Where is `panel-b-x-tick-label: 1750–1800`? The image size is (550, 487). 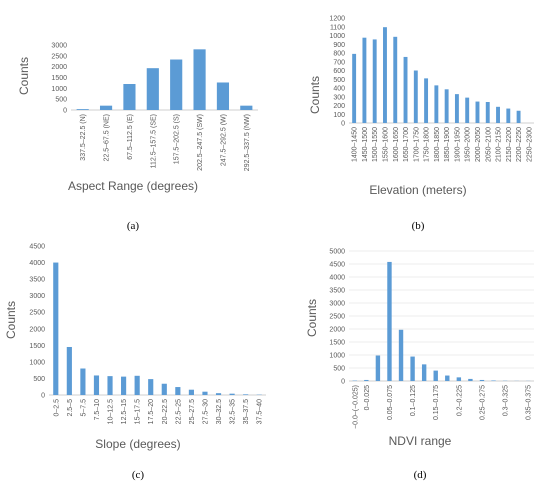
panel-b-x-tick-label: 1750–1800 is located at coordinates (427, 144).